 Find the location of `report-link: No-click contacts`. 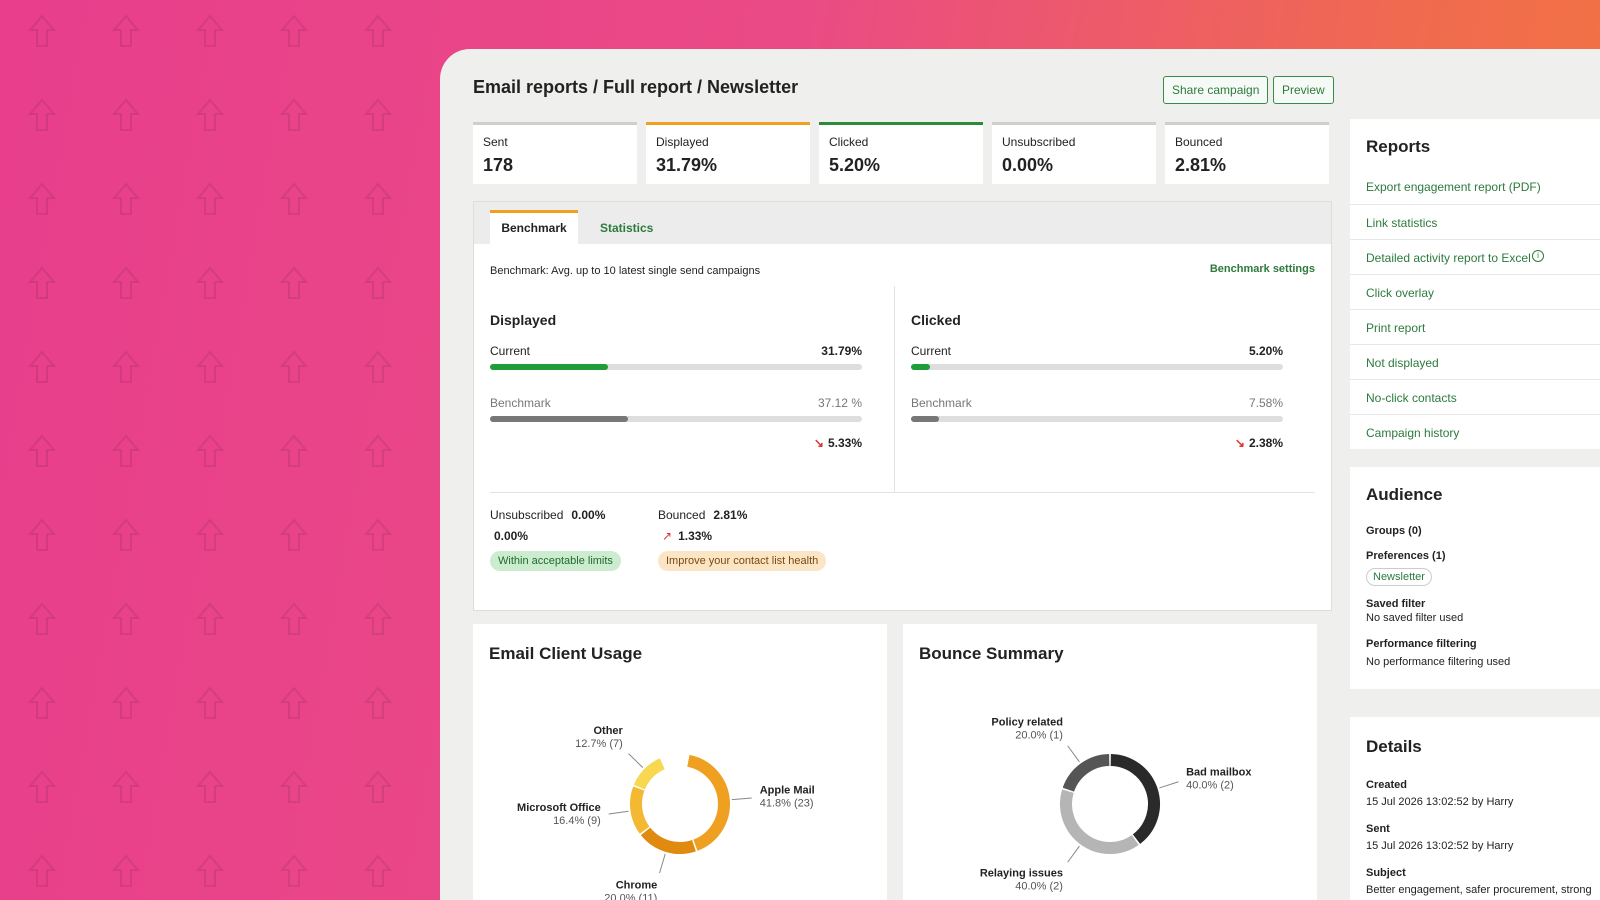

report-link: No-click contacts is located at coordinates (1411, 398).